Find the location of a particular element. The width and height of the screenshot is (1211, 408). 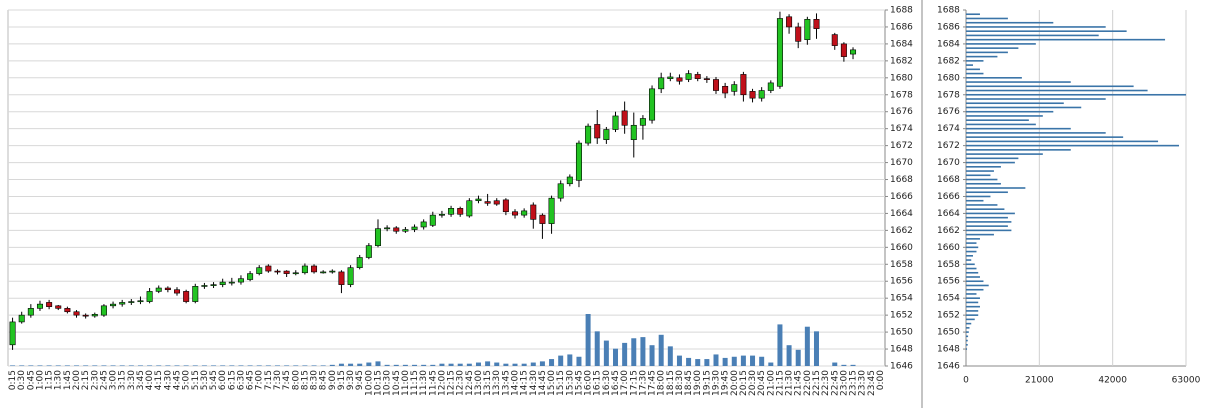

x-tick-label: 1:45 is located at coordinates (68, 380).